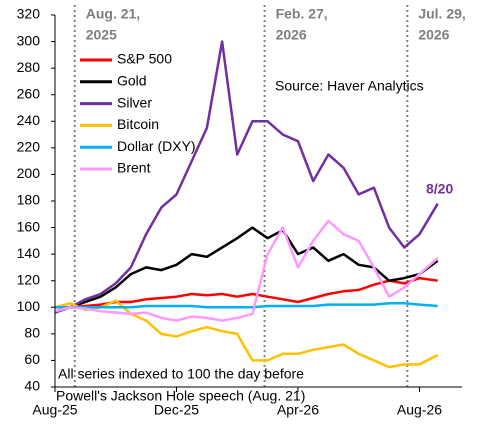 The height and width of the screenshot is (427, 477). Describe the element at coordinates (156, 146) in the screenshot. I see `legend-label: Dollar (DXY)` at that location.